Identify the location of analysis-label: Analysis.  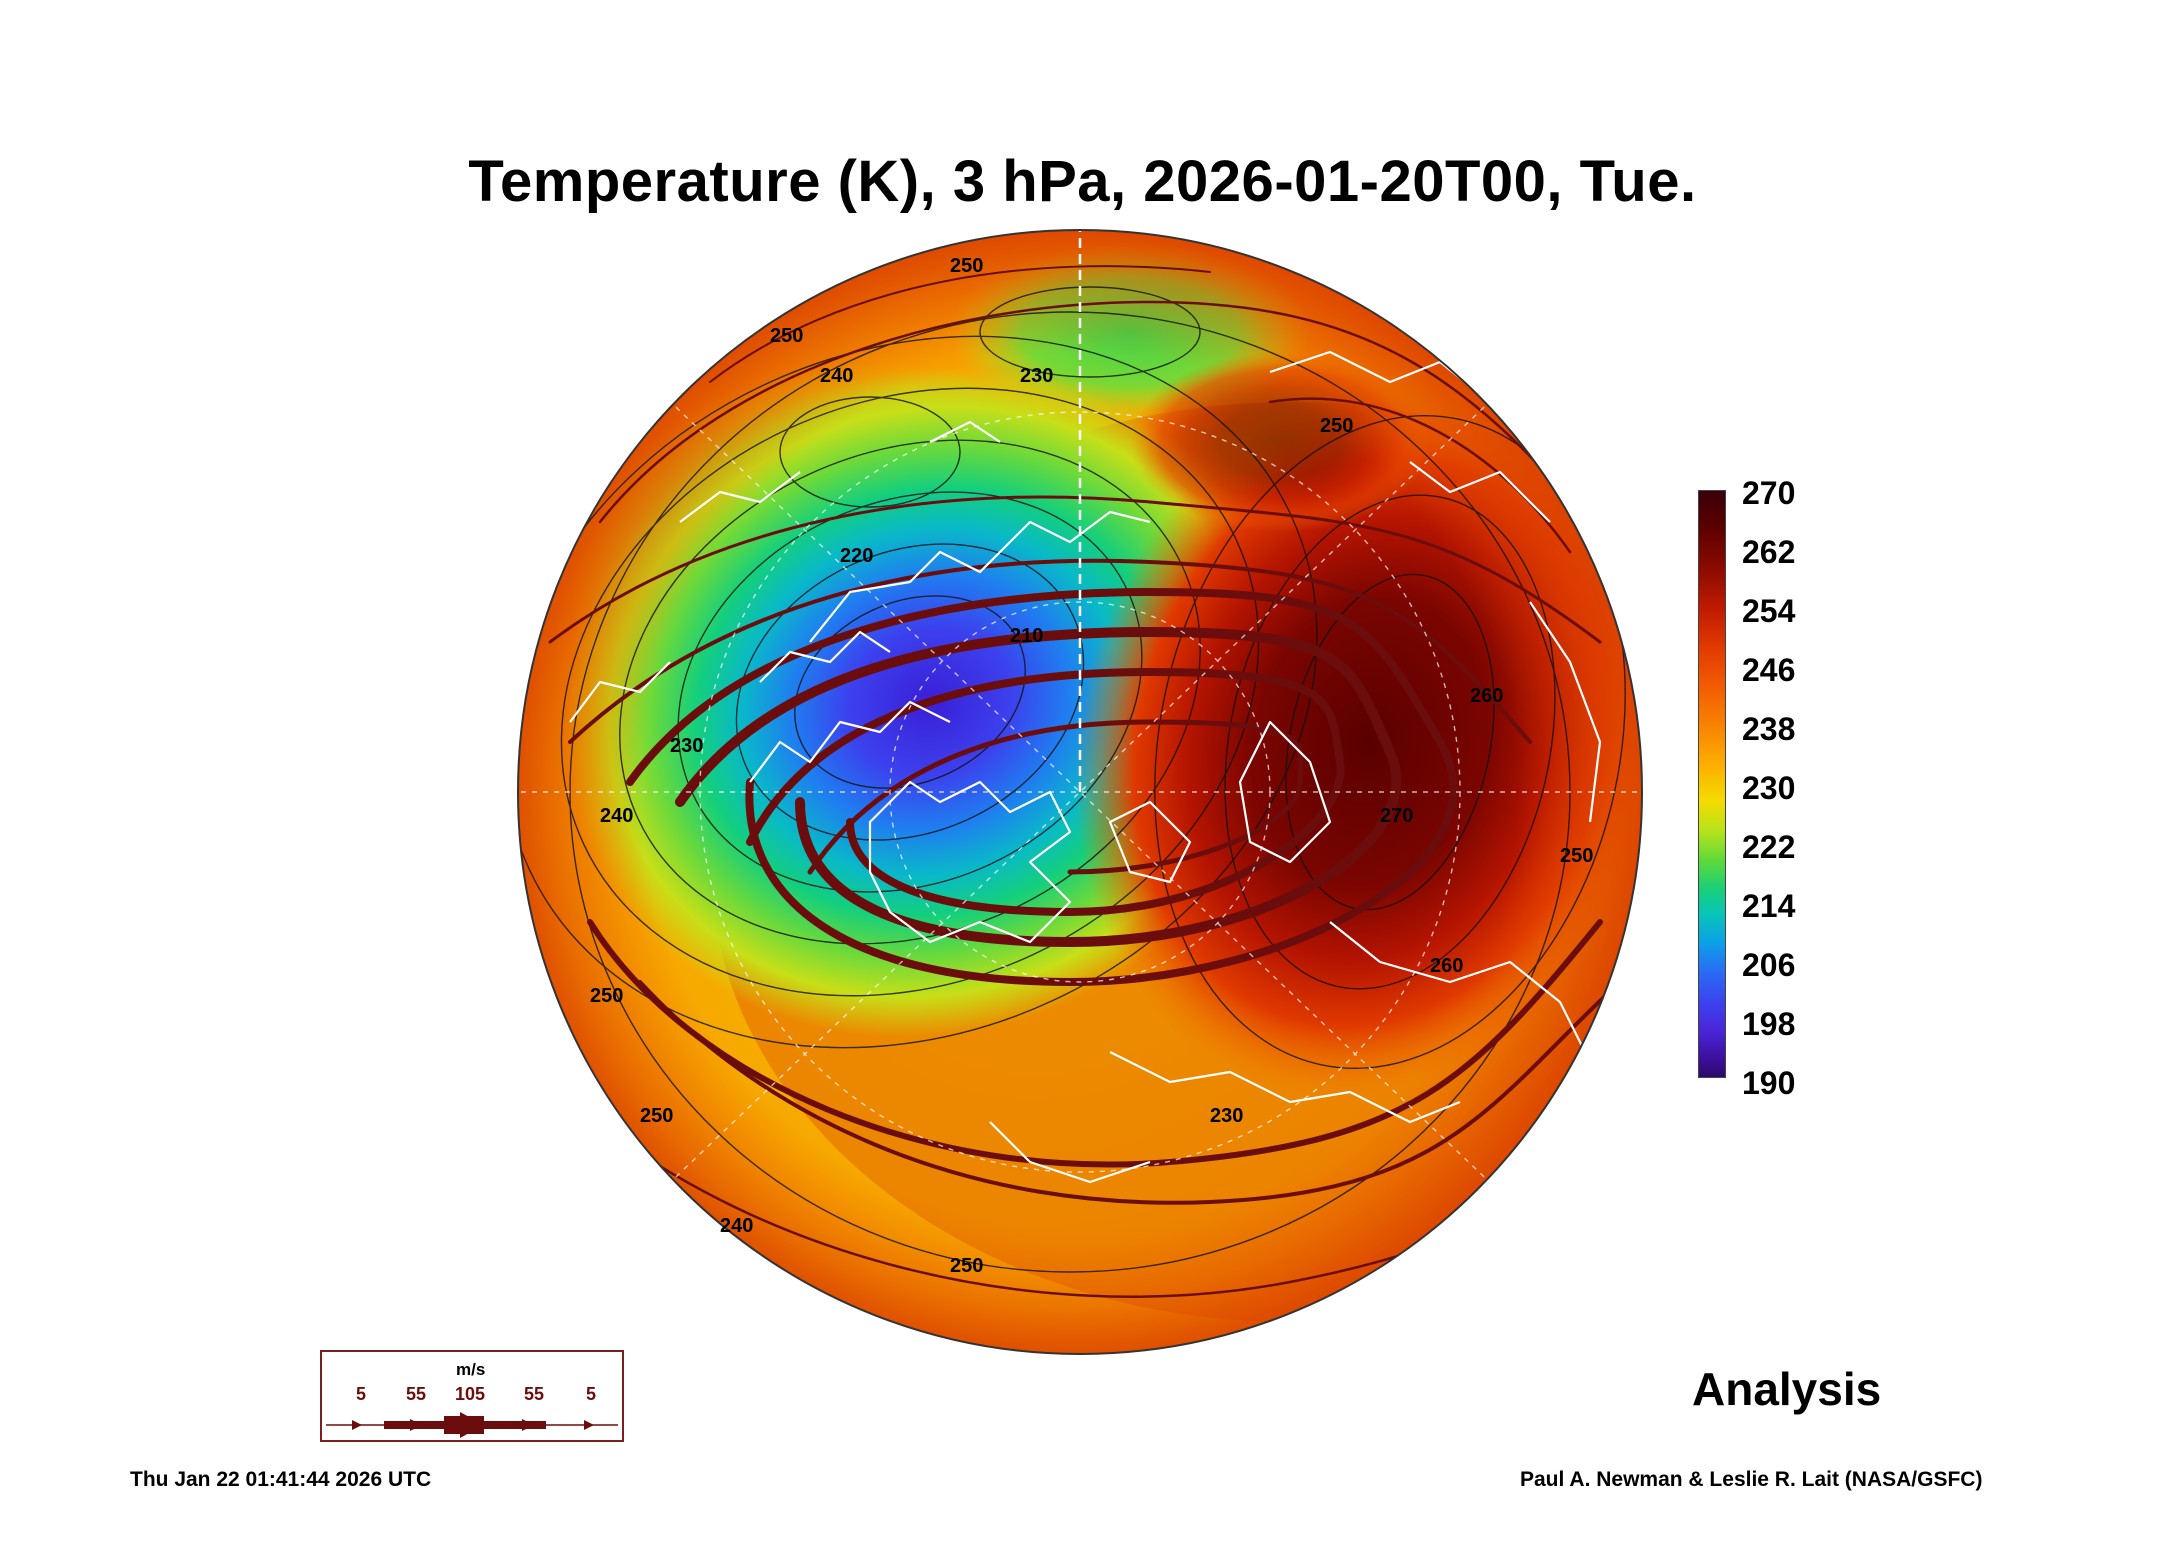
(1787, 1389).